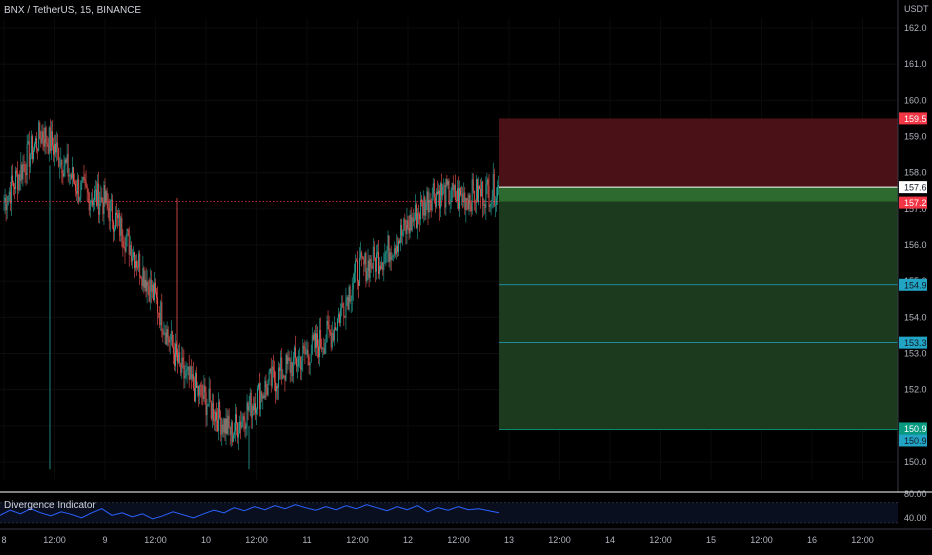 This screenshot has width=932, height=555. I want to click on price-tick: 150.0, so click(915, 462).